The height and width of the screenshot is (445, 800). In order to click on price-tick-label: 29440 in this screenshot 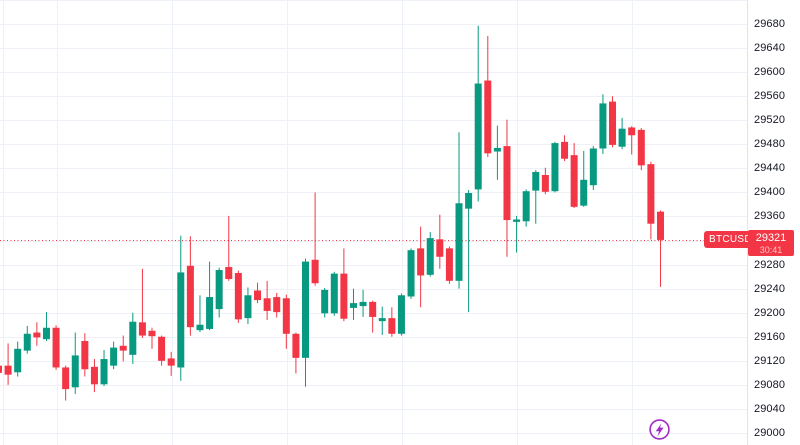, I will do `click(770, 168)`.